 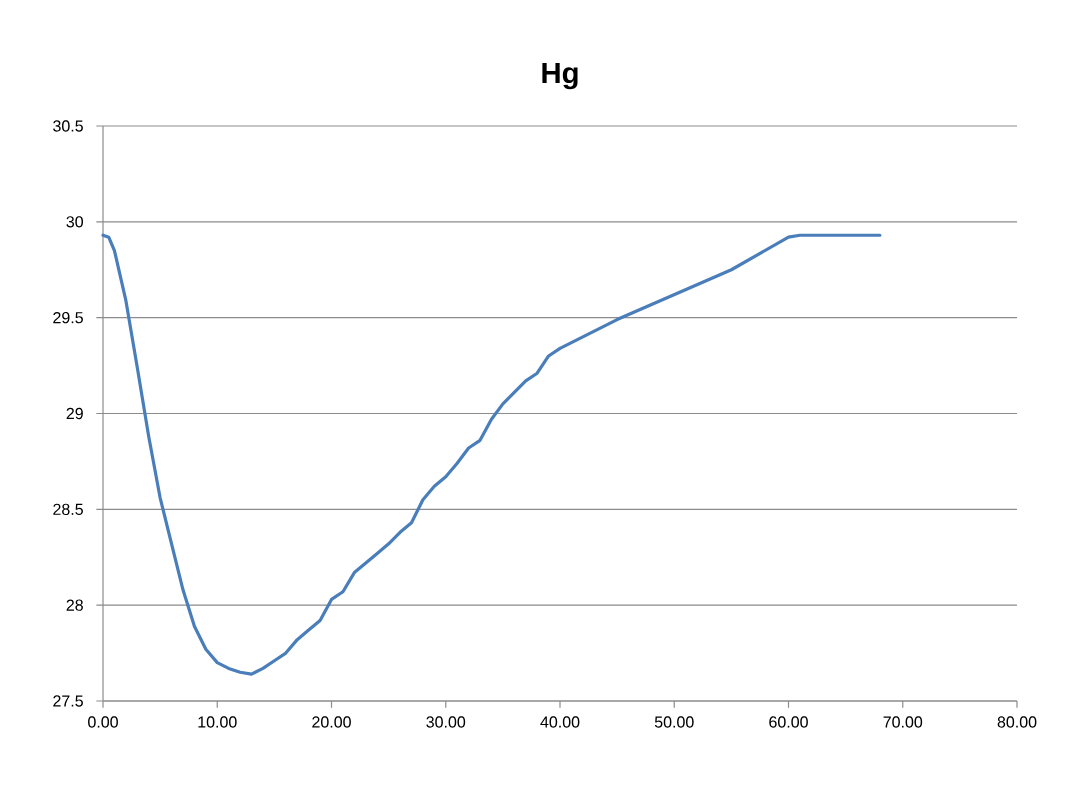 What do you see at coordinates (1017, 722) in the screenshot?
I see `x-tick-label: 80.00` at bounding box center [1017, 722].